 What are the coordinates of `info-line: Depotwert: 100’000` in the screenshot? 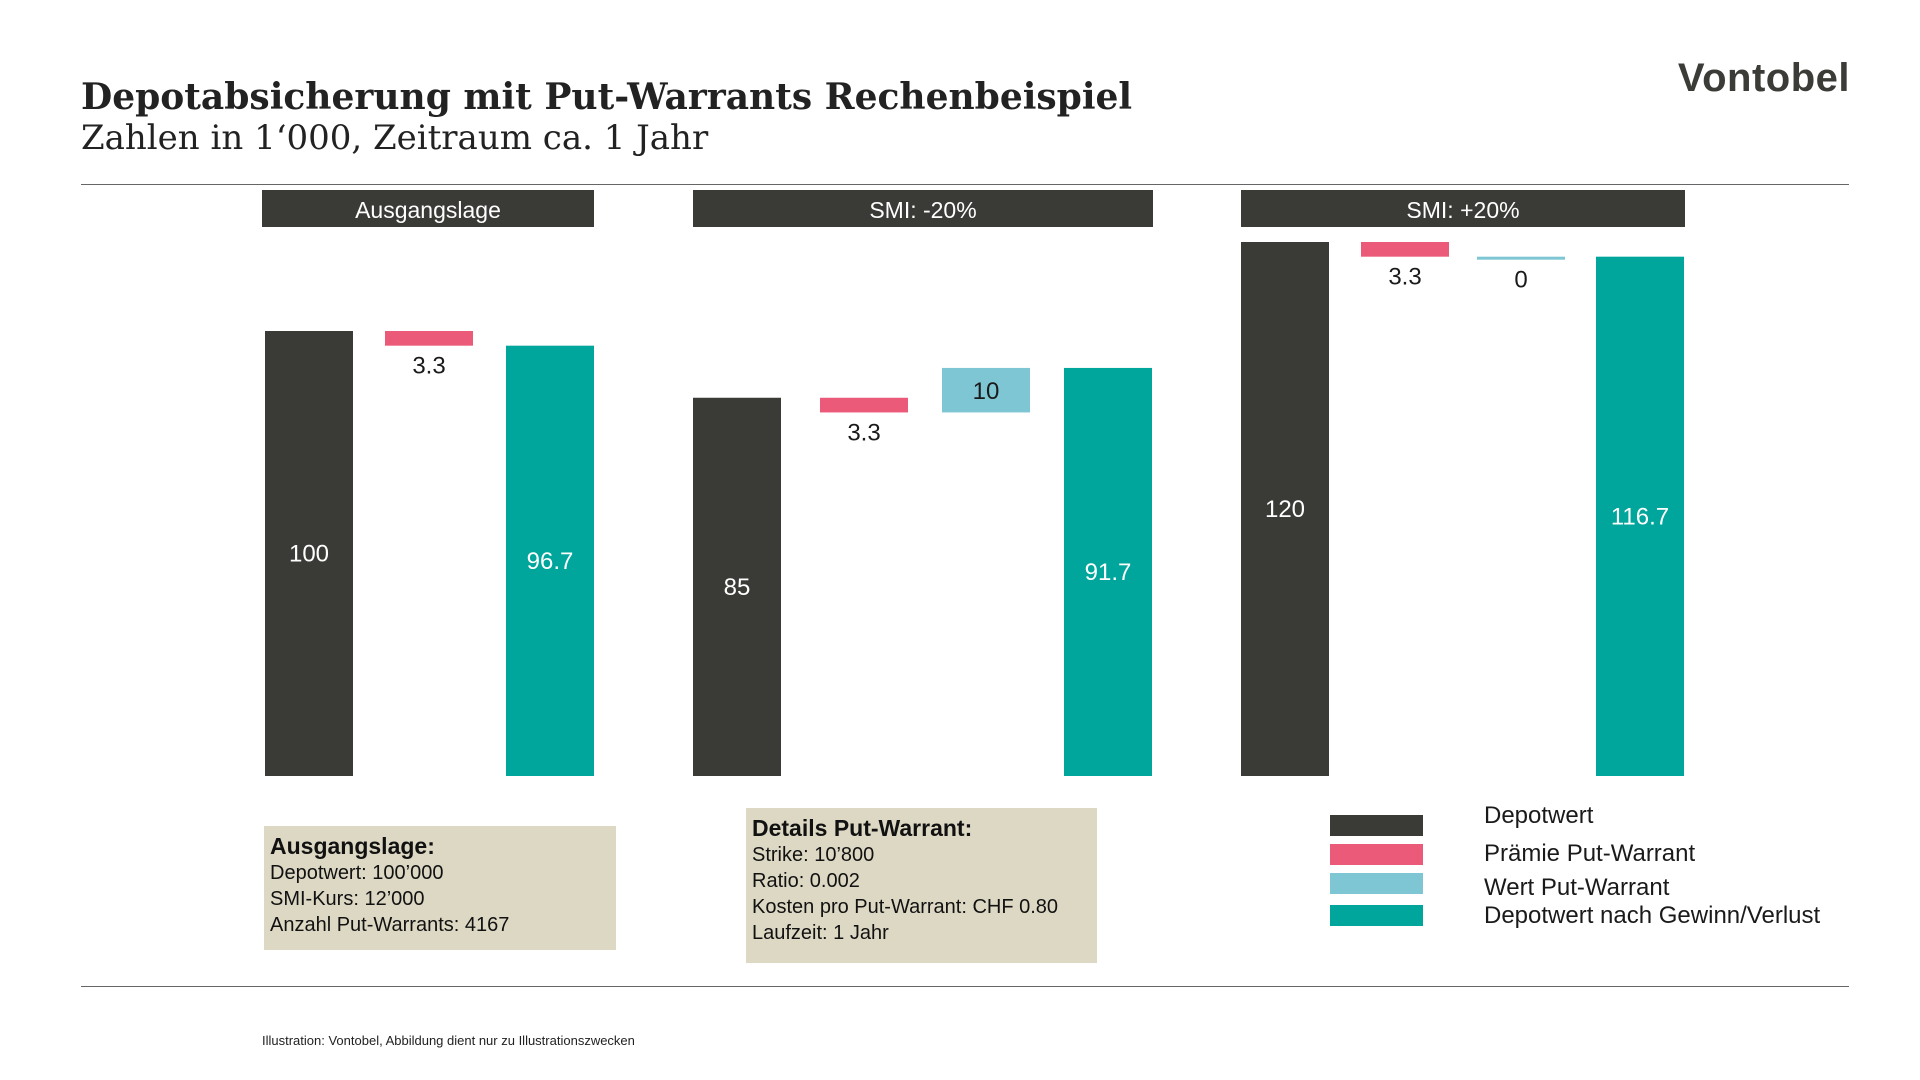 It's located at (357, 873).